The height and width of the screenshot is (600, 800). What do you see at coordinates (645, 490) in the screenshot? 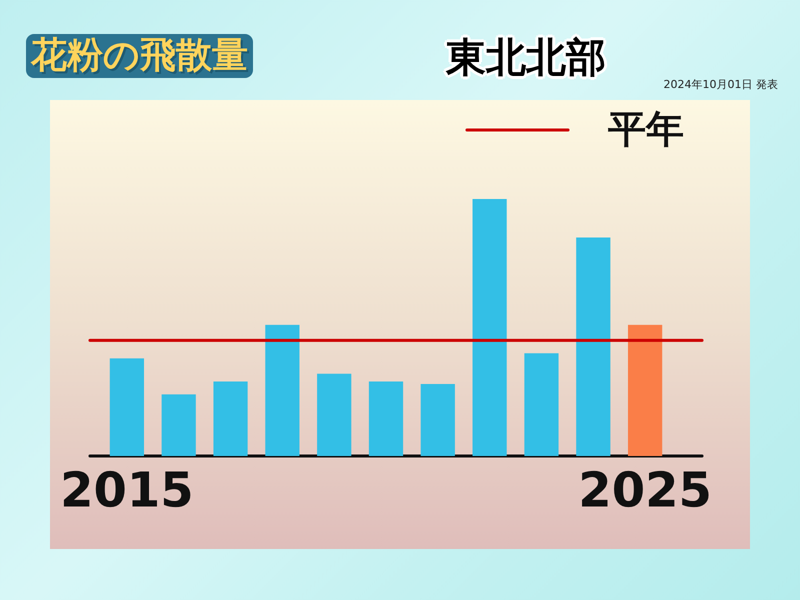
I see `x-tick-label: 2025` at bounding box center [645, 490].